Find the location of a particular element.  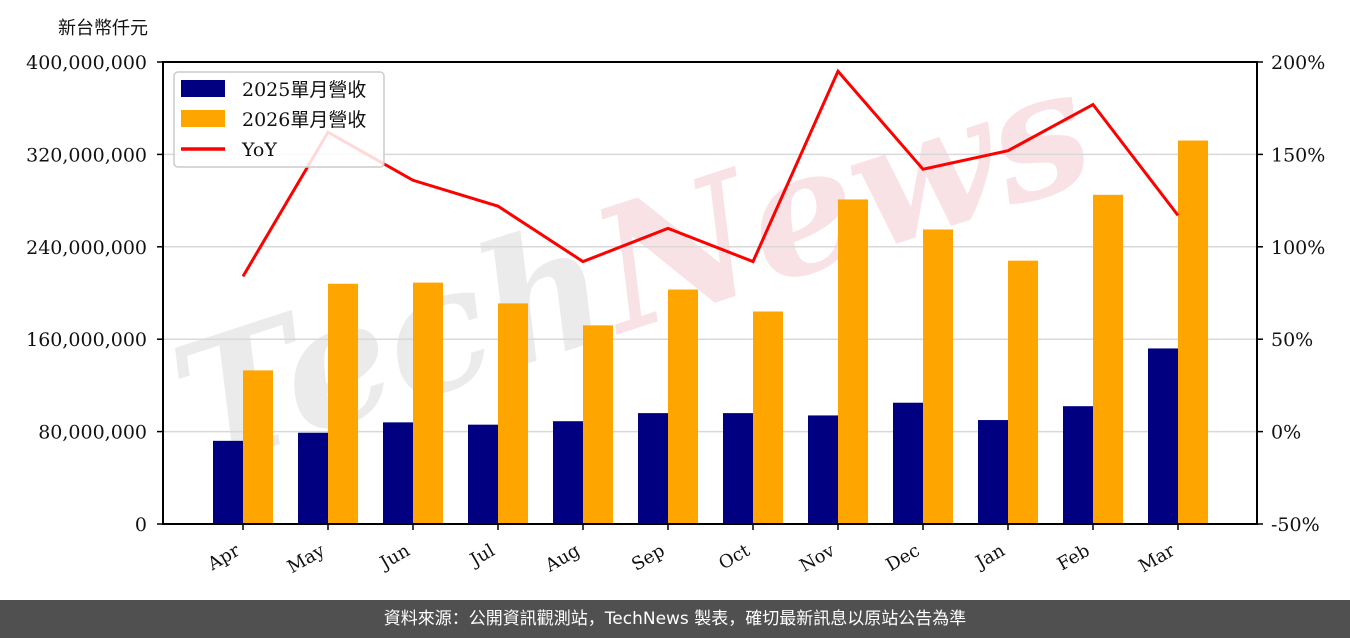

legend: 2025單月營收 2026單月營收 YoY is located at coordinates (279, 119).